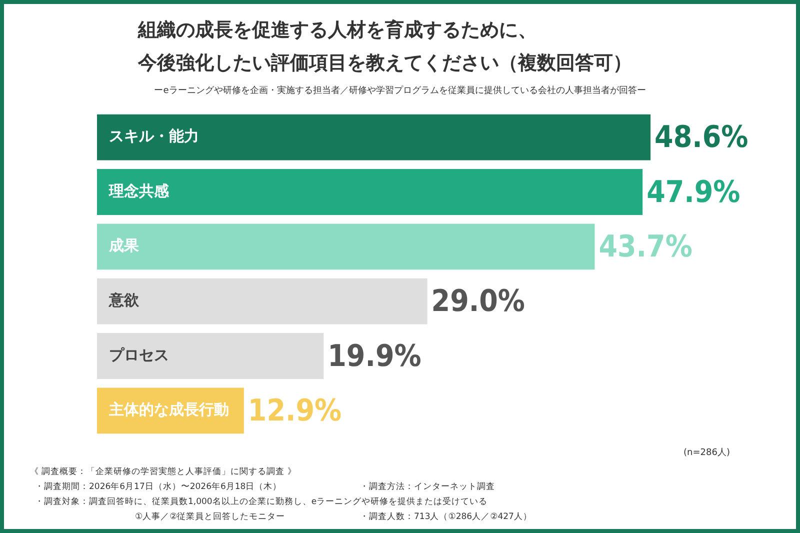 This screenshot has width=800, height=533. I want to click on text: 《 調査概要：「企業研修の学習実態と人事評価」に関する調査 》, so click(163, 472).